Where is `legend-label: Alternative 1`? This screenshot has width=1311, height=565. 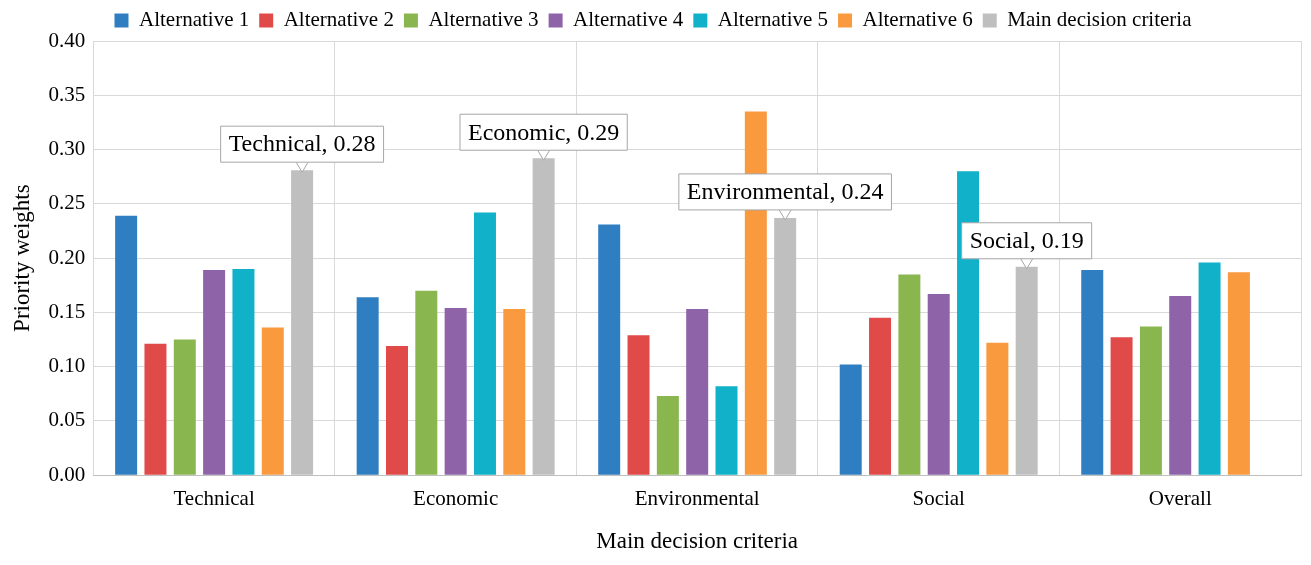 legend-label: Alternative 1 is located at coordinates (194, 19).